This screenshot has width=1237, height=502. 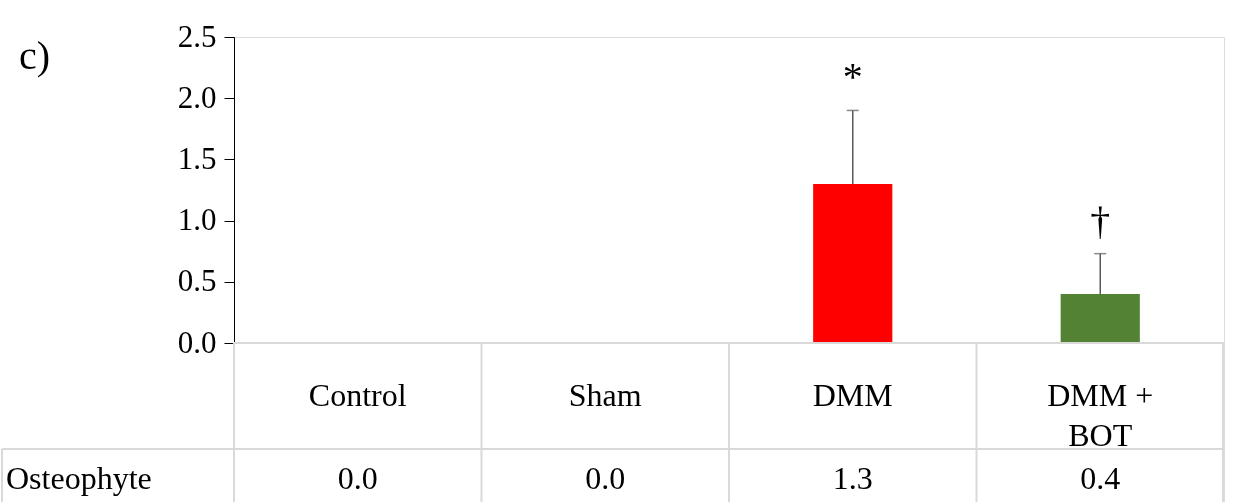 I want to click on data-label: 1.3, so click(x=852, y=478).